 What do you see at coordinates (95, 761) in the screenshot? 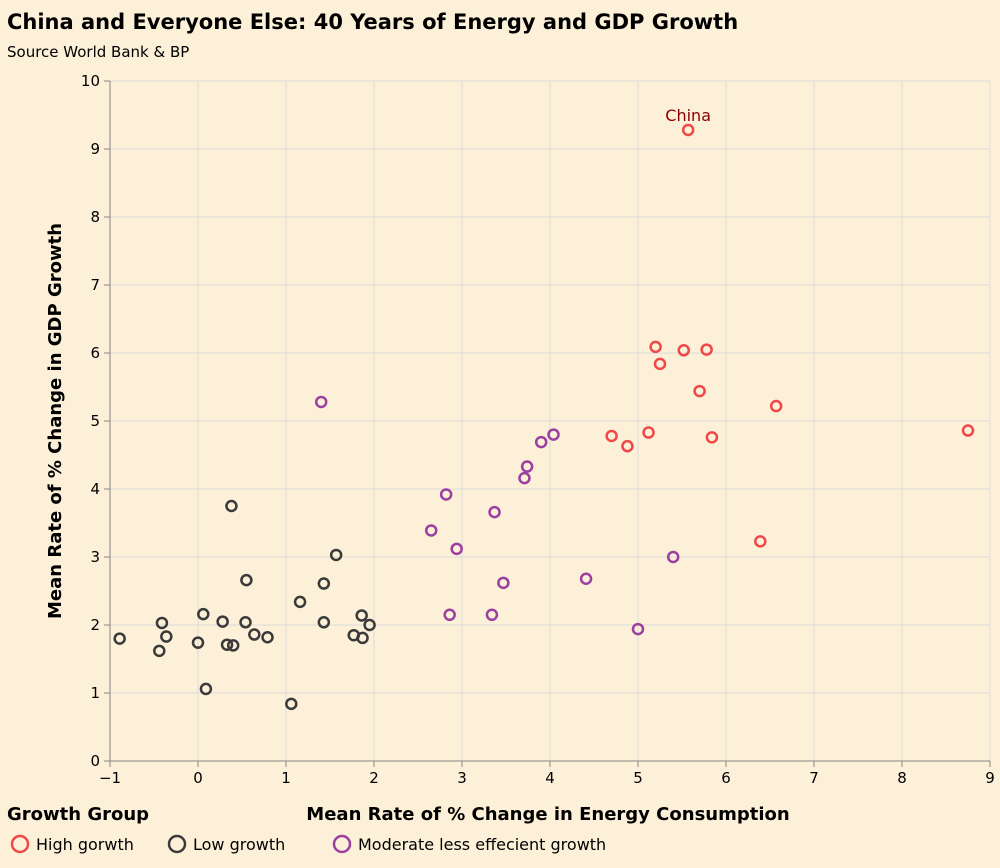
I see `y-tick-label: 0` at bounding box center [95, 761].